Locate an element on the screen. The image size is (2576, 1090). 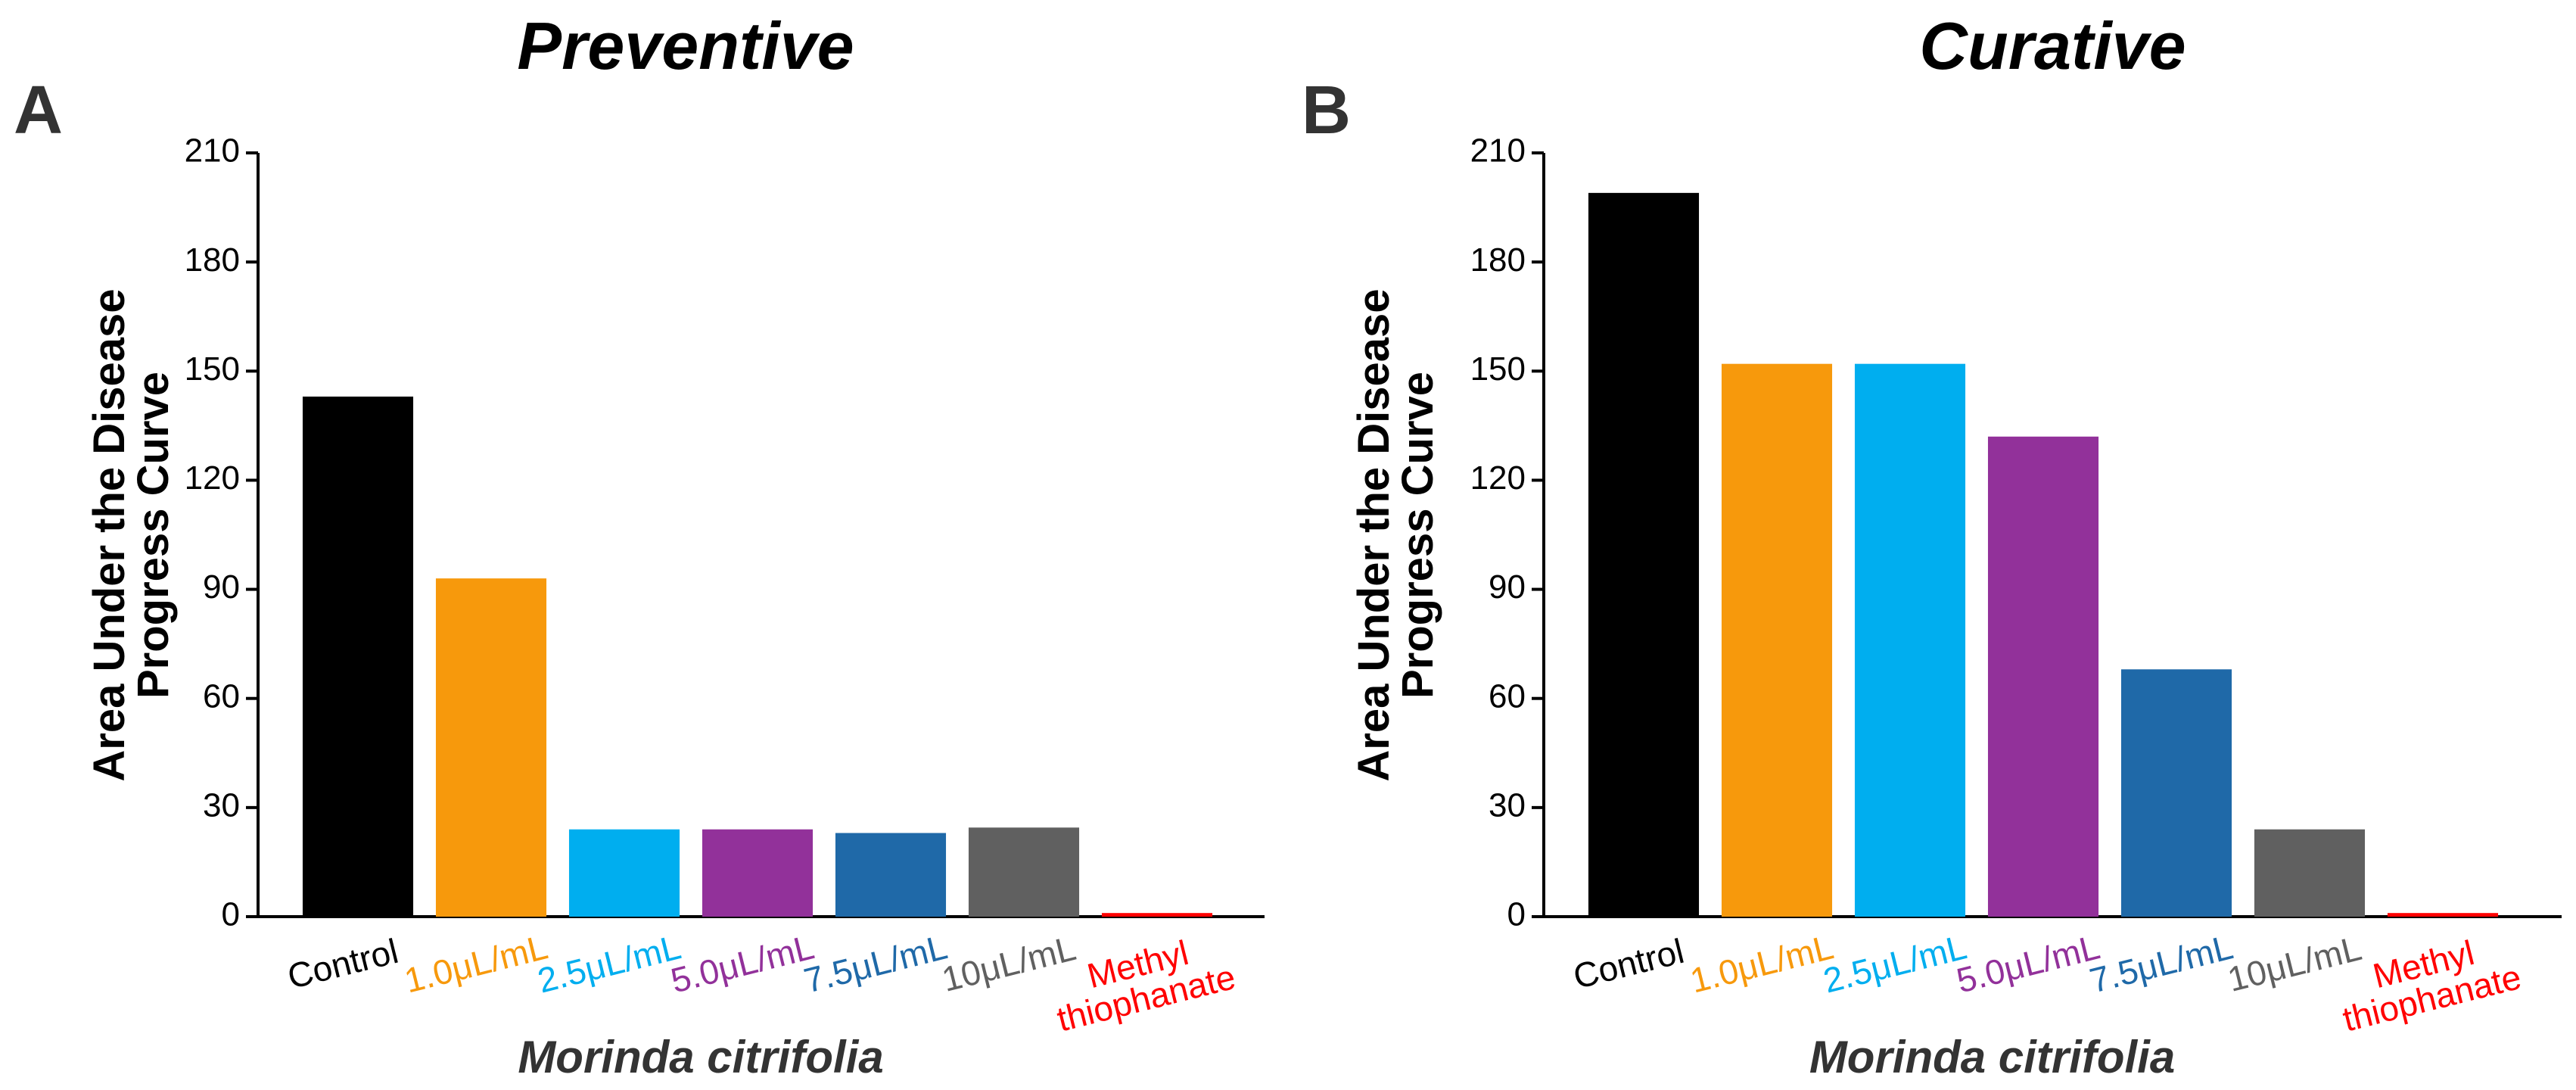
chart-title: Preventive is located at coordinates (685, 45).